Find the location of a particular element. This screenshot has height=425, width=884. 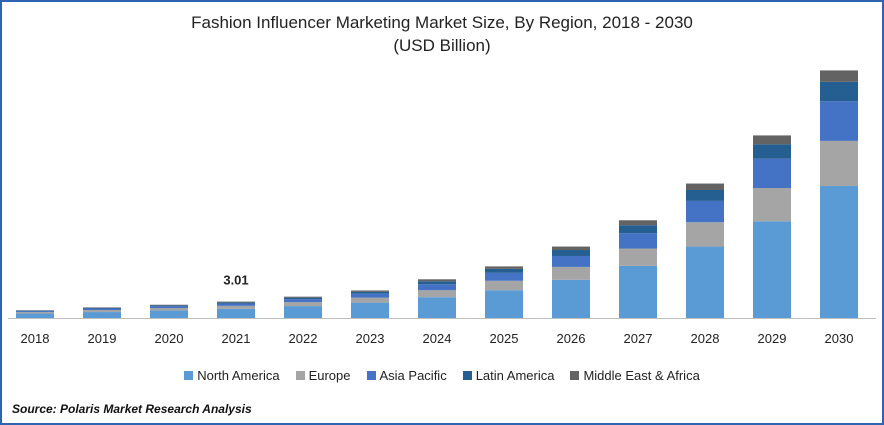

legend-label-europe: Europe is located at coordinates (329, 375).